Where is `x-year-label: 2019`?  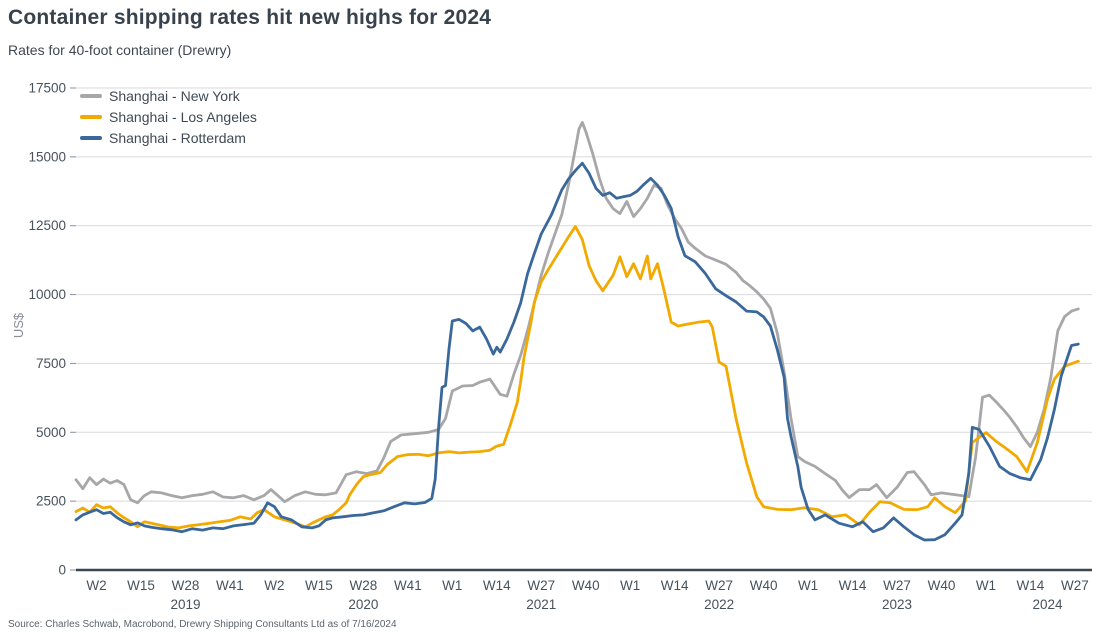
x-year-label: 2019 is located at coordinates (185, 604).